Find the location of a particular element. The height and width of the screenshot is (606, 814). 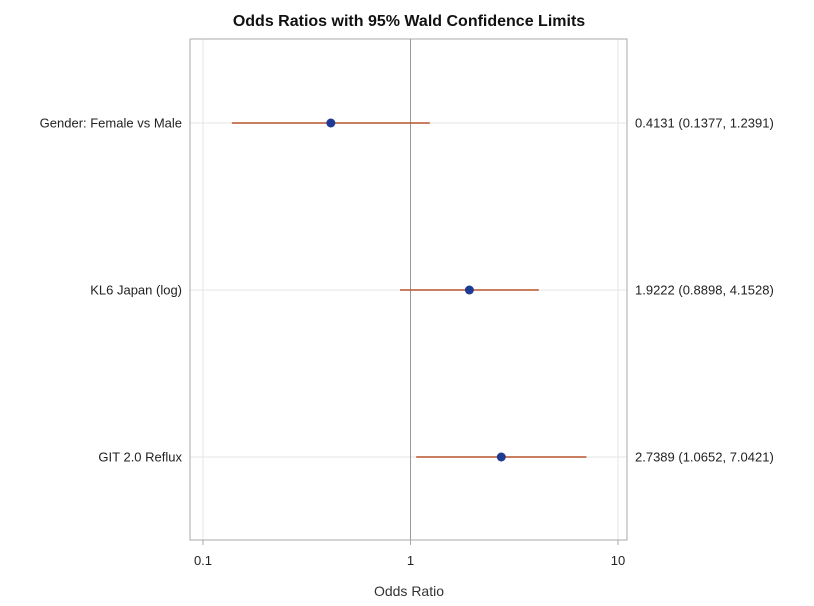

row-annotation: 1.9222 (0.8898, 4.1528) is located at coordinates (704, 290).